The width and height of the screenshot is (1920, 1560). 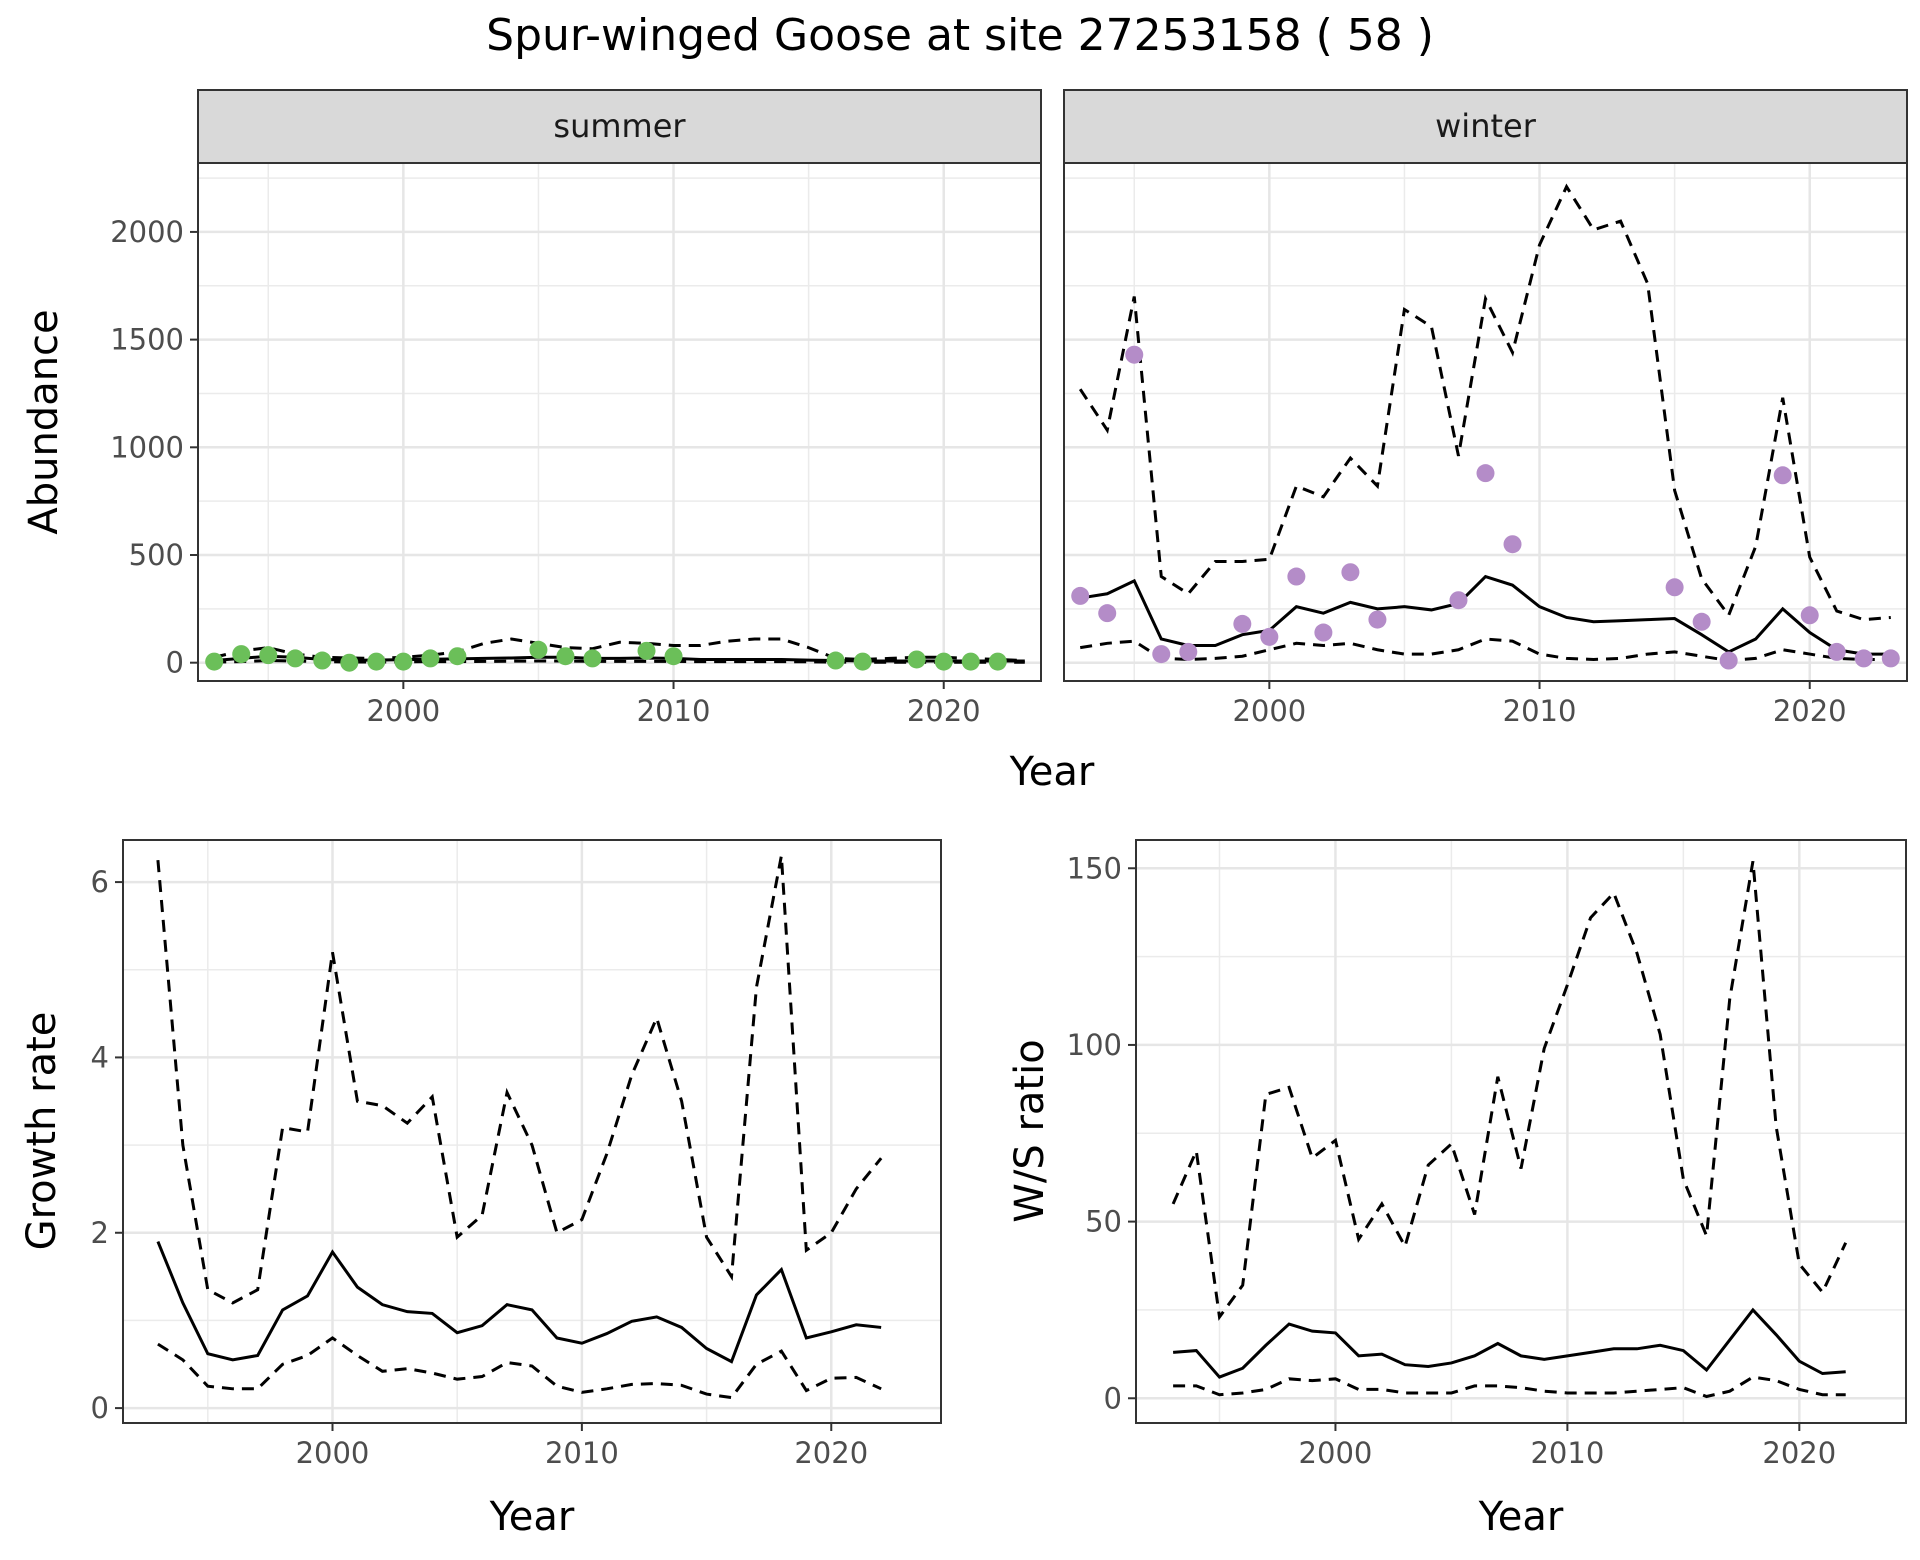 I want to click on ratio-y-axis-title: W/S ratio, so click(x=1030, y=1130).